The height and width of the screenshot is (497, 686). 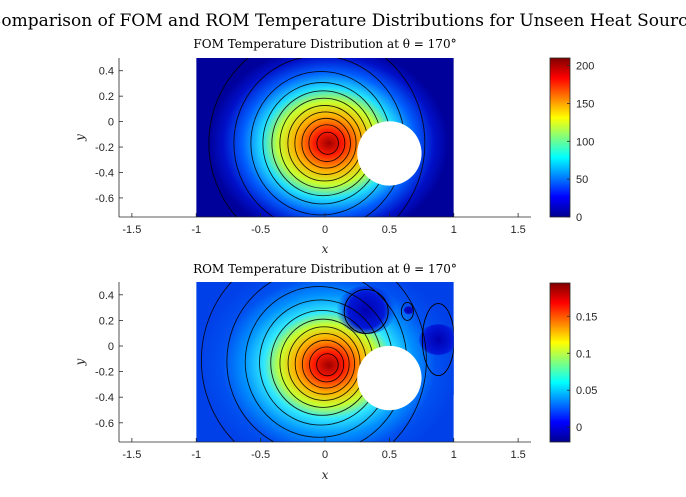 What do you see at coordinates (324, 44) in the screenshot?
I see `panel-title: FOM Temperature Distribution at θ = 170°` at bounding box center [324, 44].